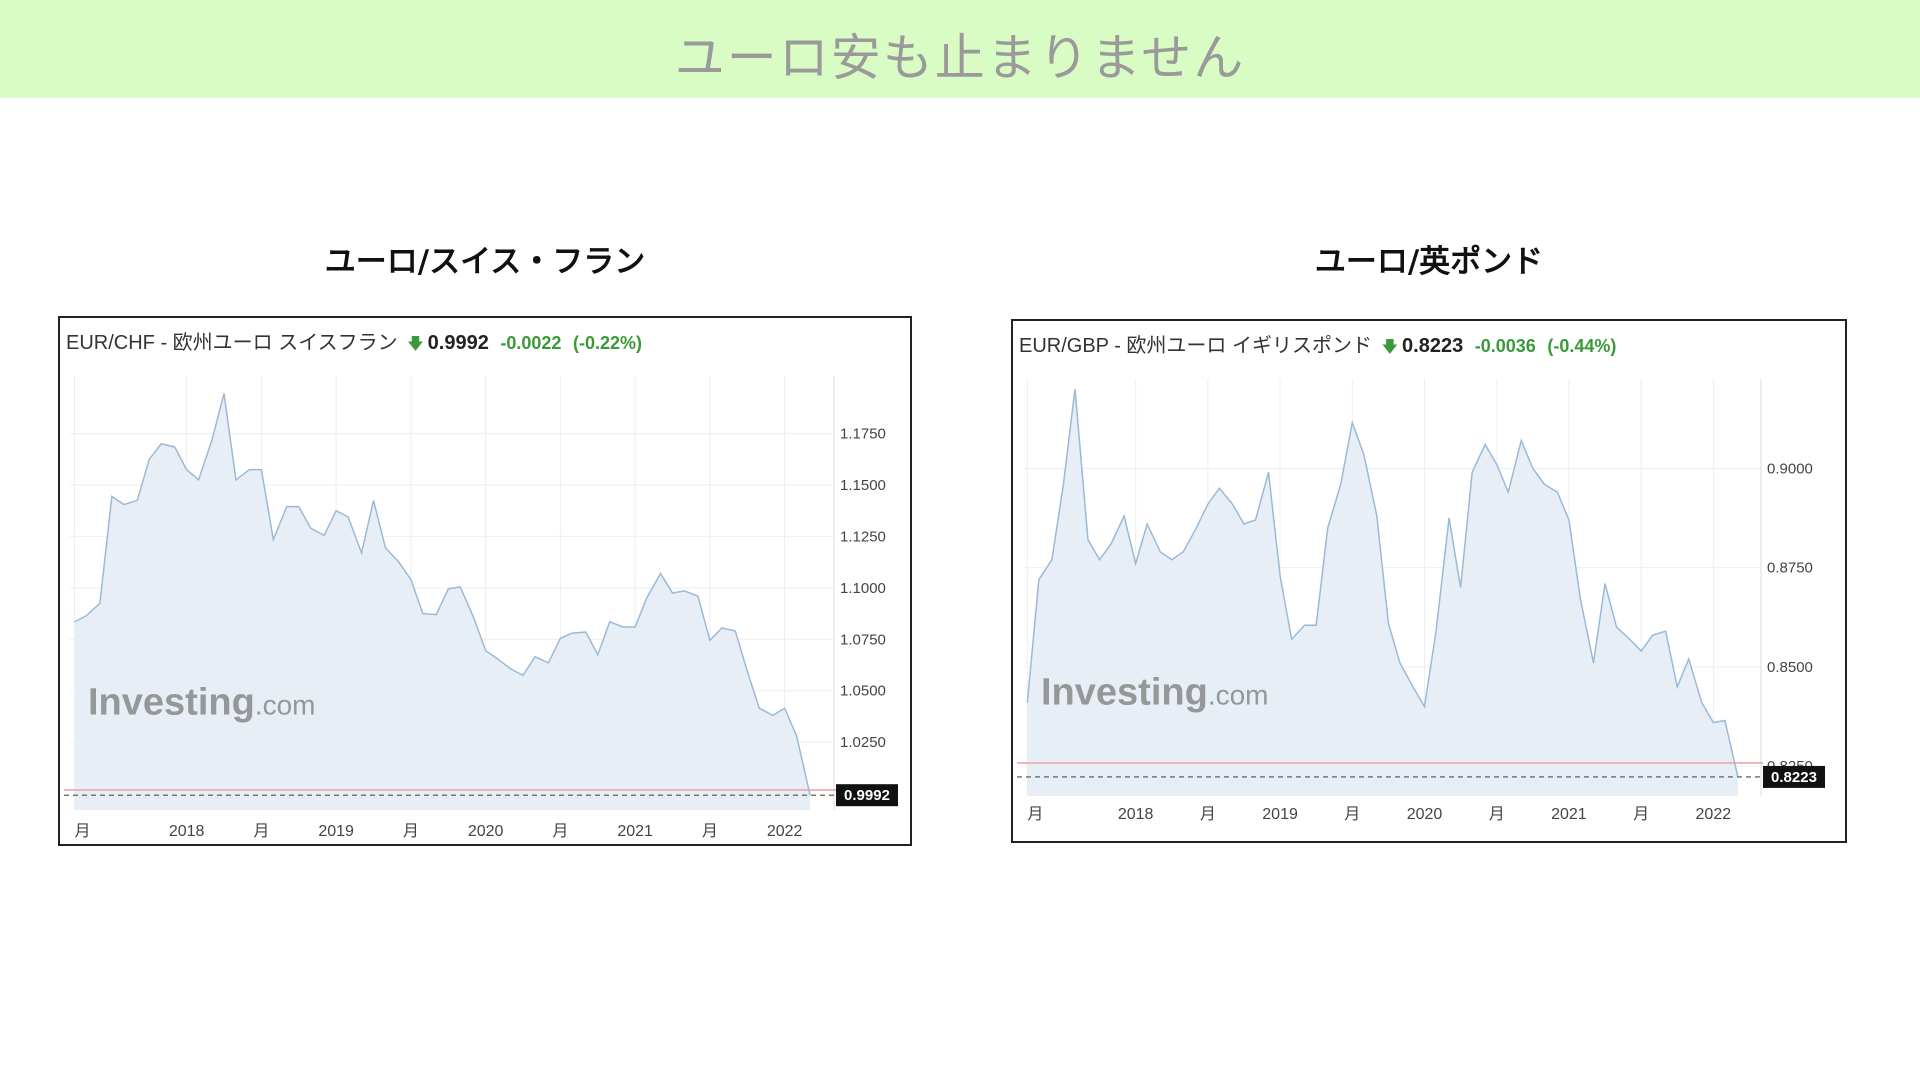  Describe the element at coordinates (1505, 346) in the screenshot. I see `change-value: -0.0036` at that location.